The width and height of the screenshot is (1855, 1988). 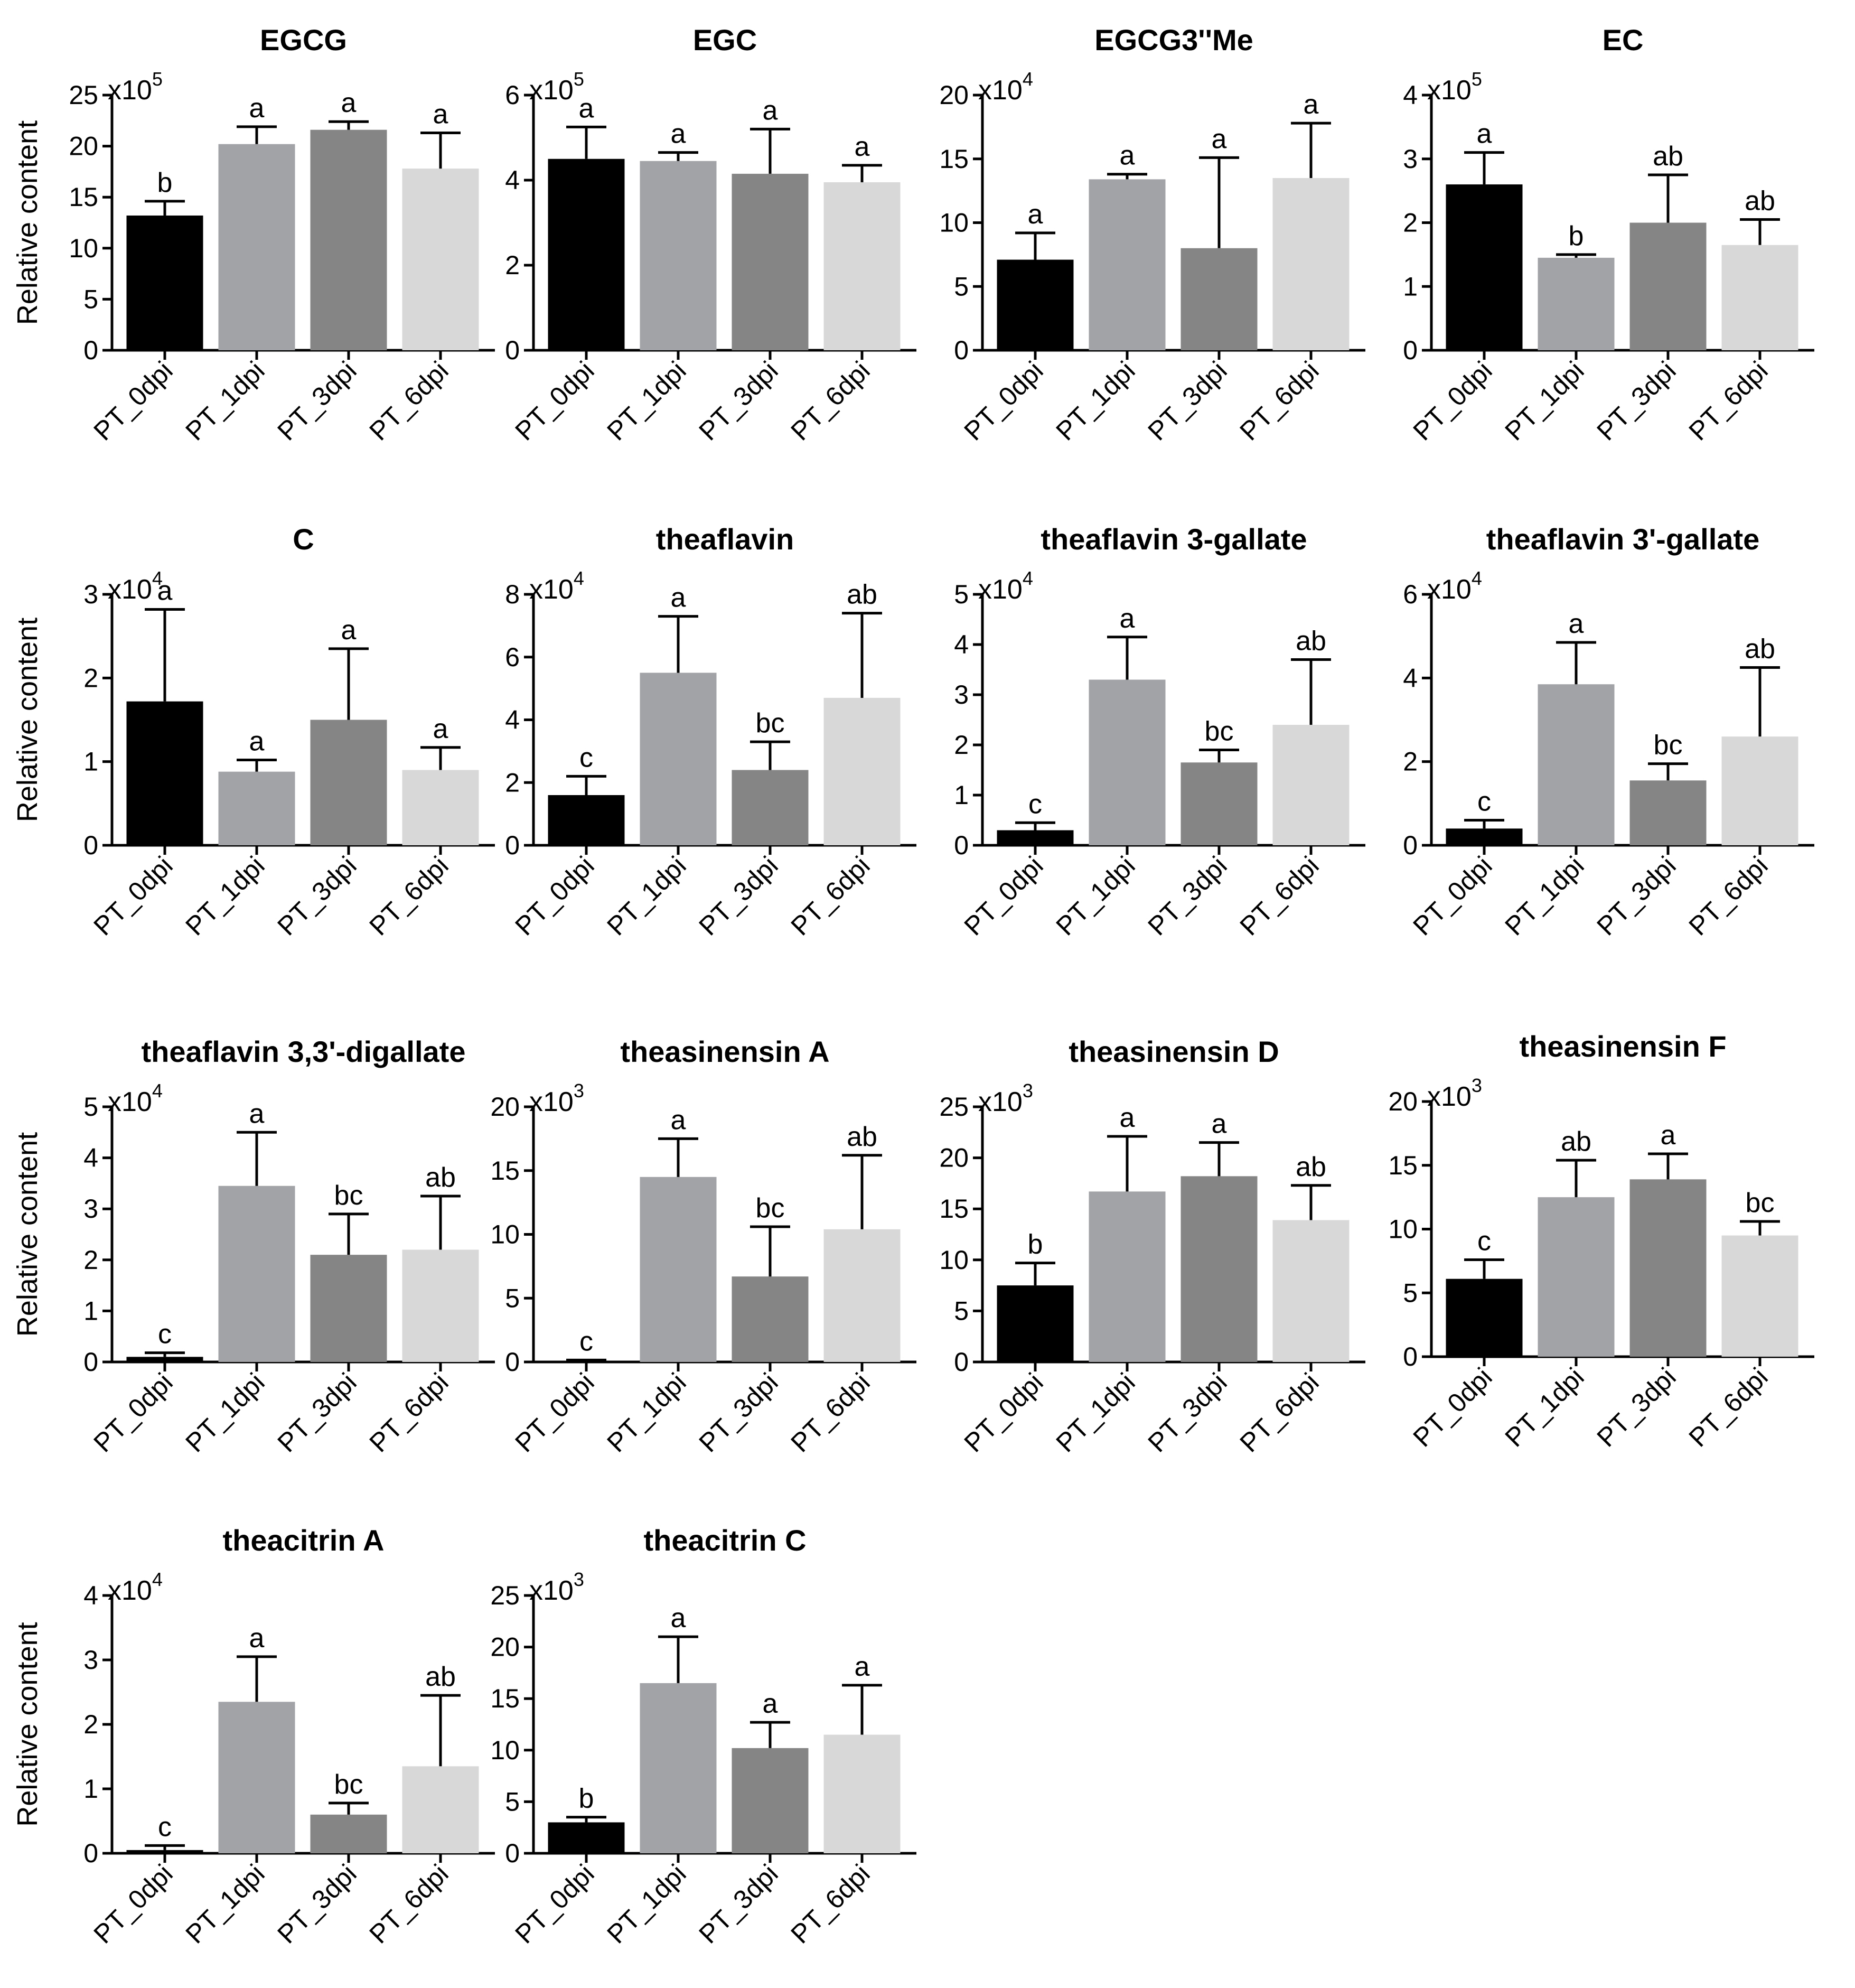 What do you see at coordinates (579, 1579) in the screenshot?
I see `multiplier-exponent: 3` at bounding box center [579, 1579].